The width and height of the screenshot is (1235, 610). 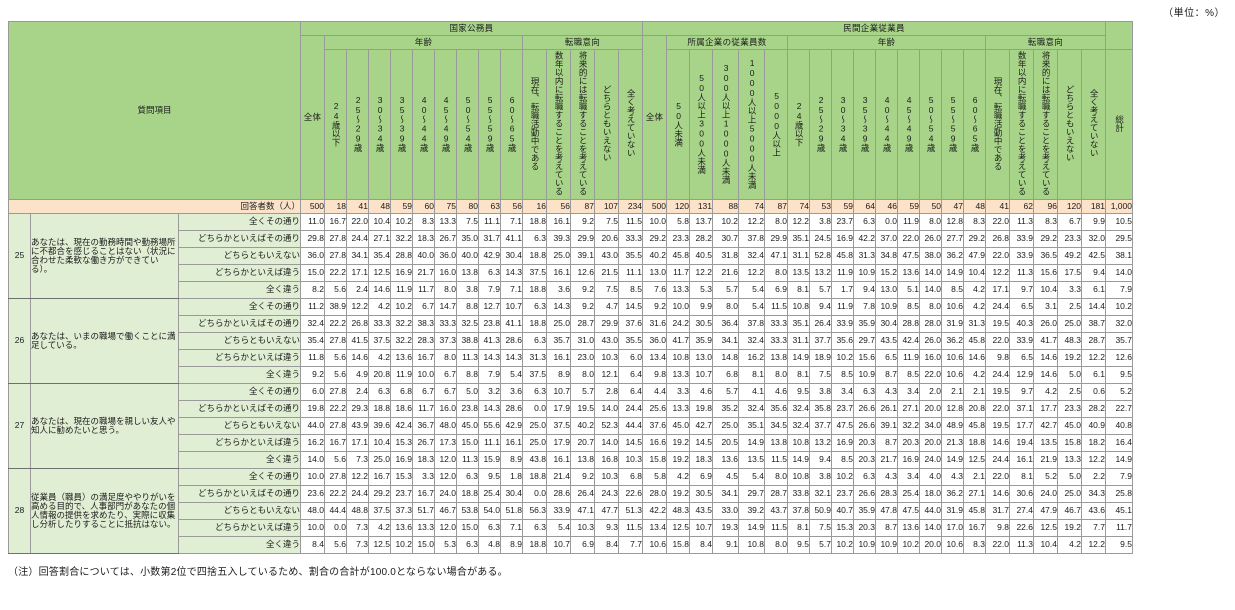 I want to click on question-column-header: 質問項目, so click(x=154, y=110).